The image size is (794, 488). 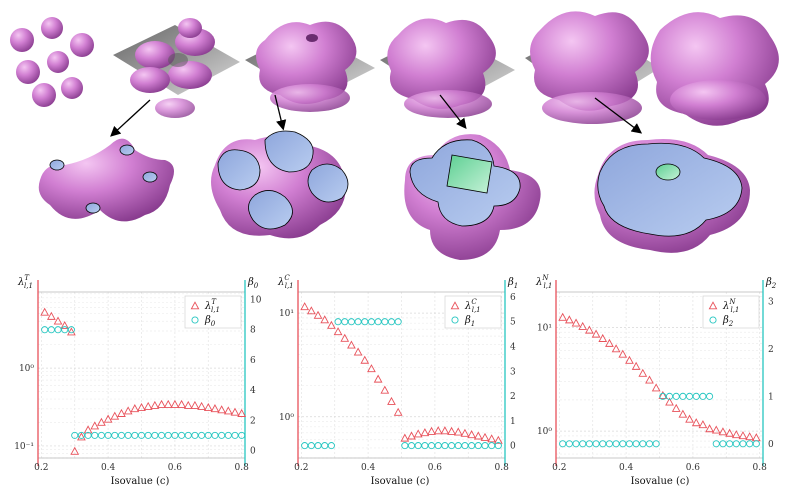 What do you see at coordinates (301, 468) in the screenshot?
I see `x-tick-label: 0.2` at bounding box center [301, 468].